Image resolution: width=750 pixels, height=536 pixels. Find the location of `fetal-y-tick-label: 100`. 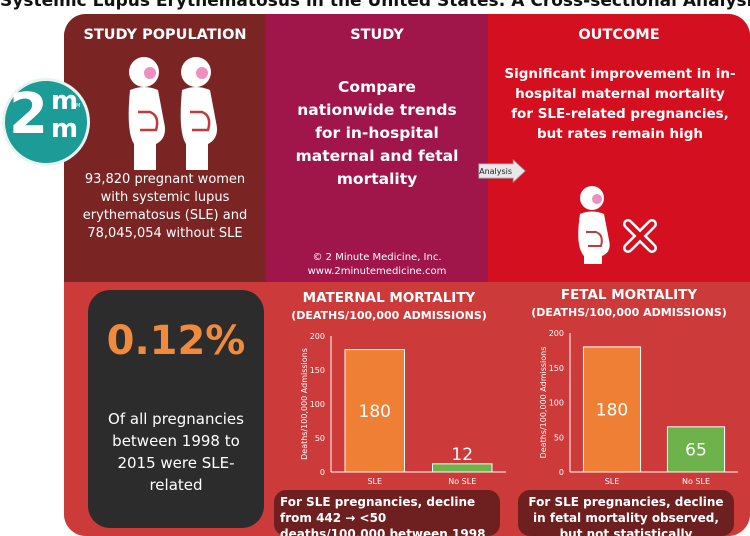

fetal-y-tick-label: 100 is located at coordinates (556, 403).